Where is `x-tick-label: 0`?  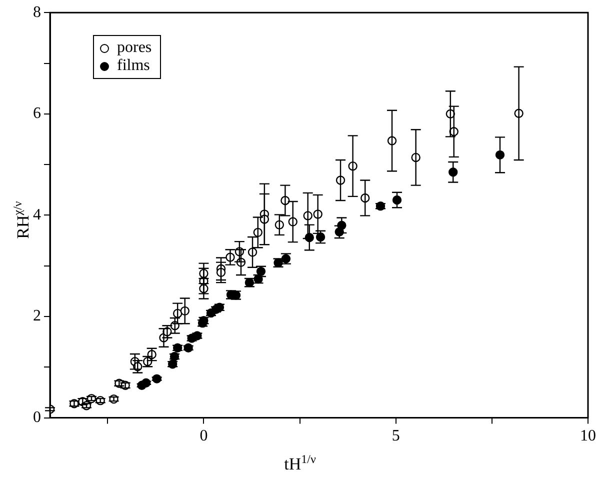 x-tick-label: 0 is located at coordinates (204, 436).